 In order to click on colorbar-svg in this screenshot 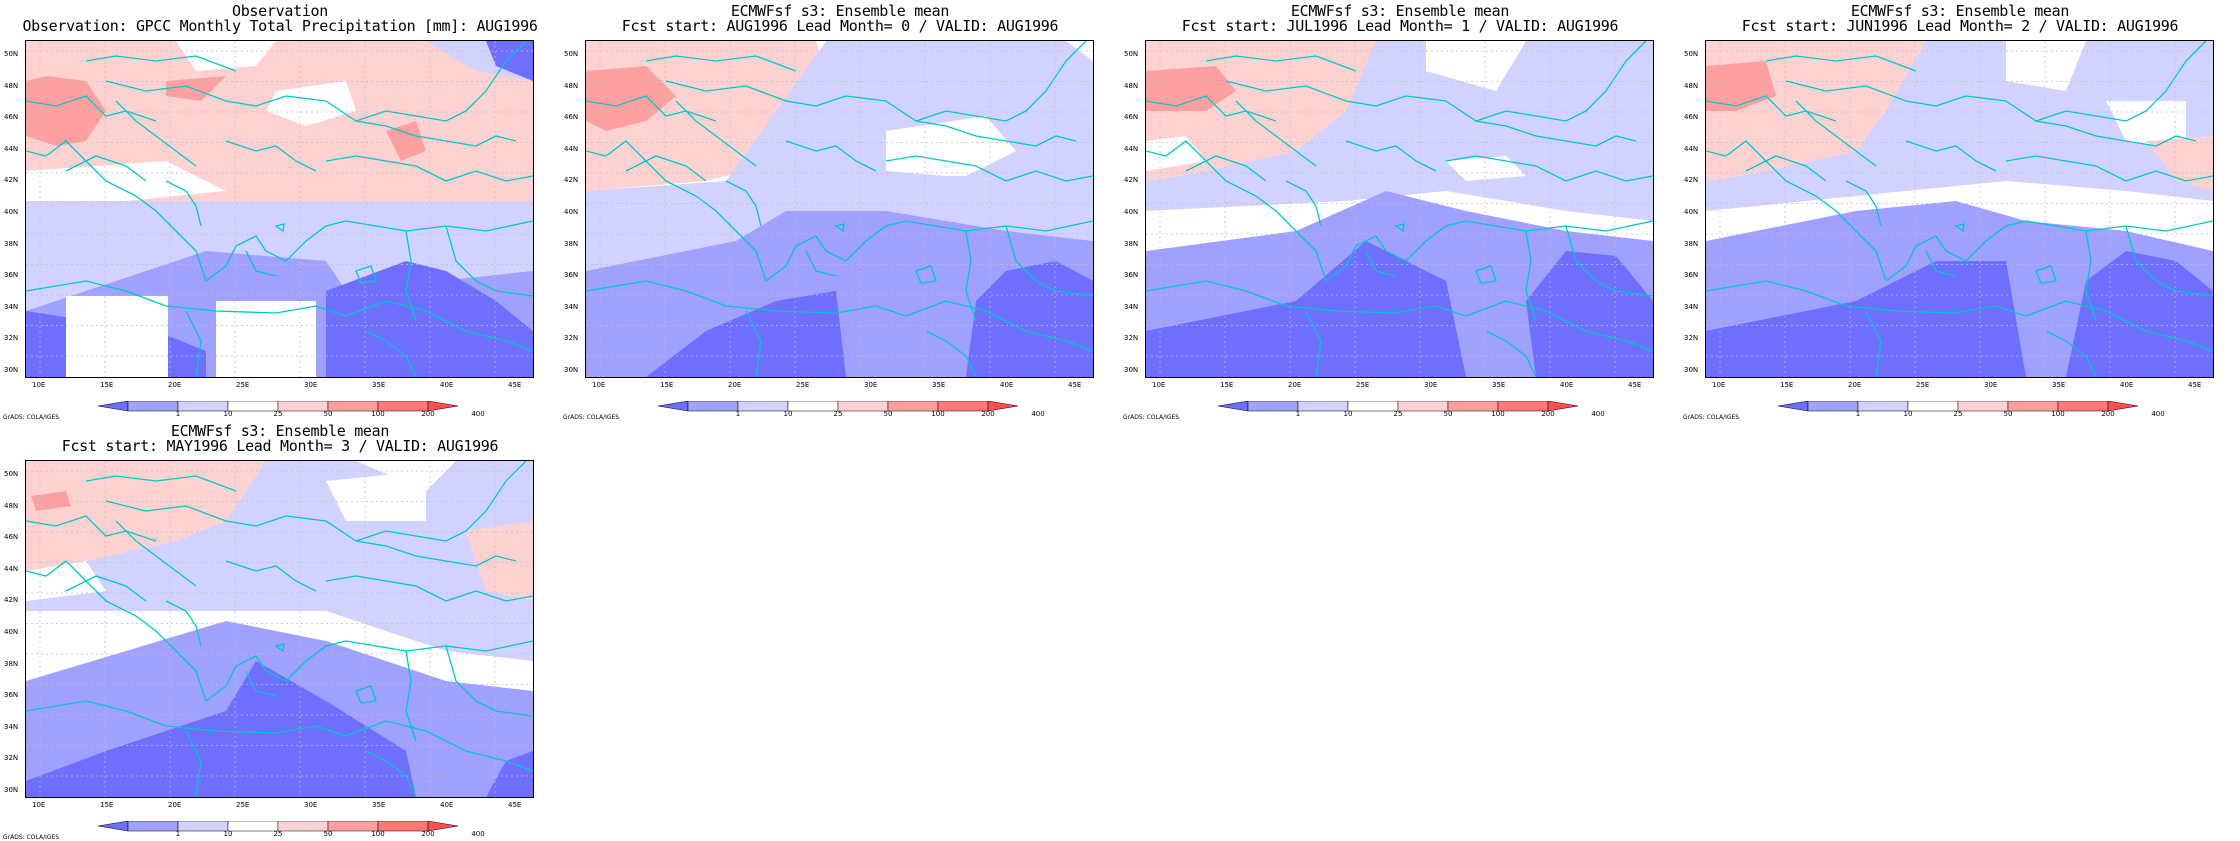, I will do `click(838, 406)`.